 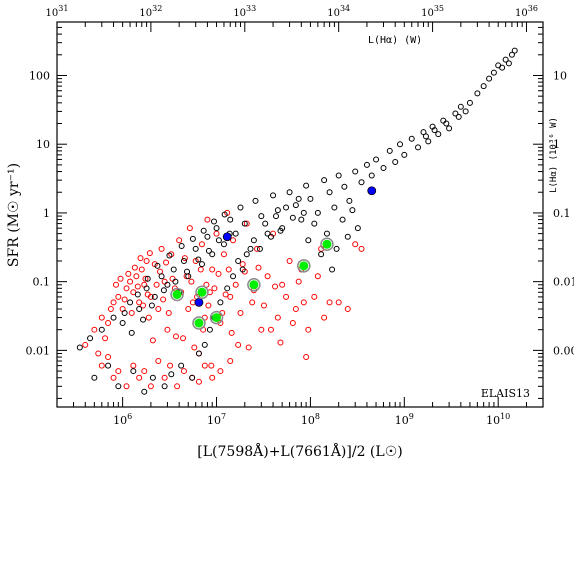 What do you see at coordinates (43, 144) in the screenshot?
I see `y-tick-label: 10` at bounding box center [43, 144].